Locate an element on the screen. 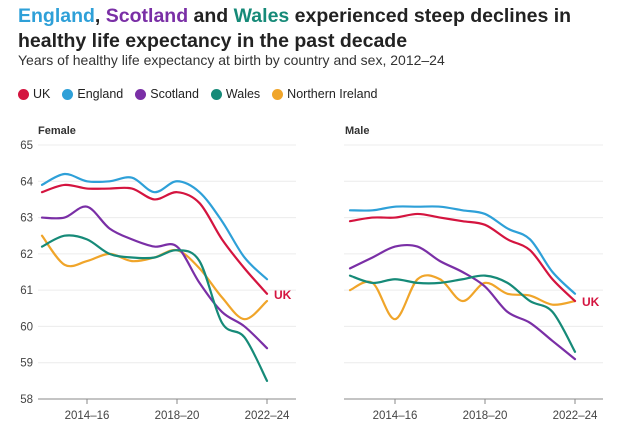 This screenshot has width=642, height=432. legend-item: UK is located at coordinates (34, 94).